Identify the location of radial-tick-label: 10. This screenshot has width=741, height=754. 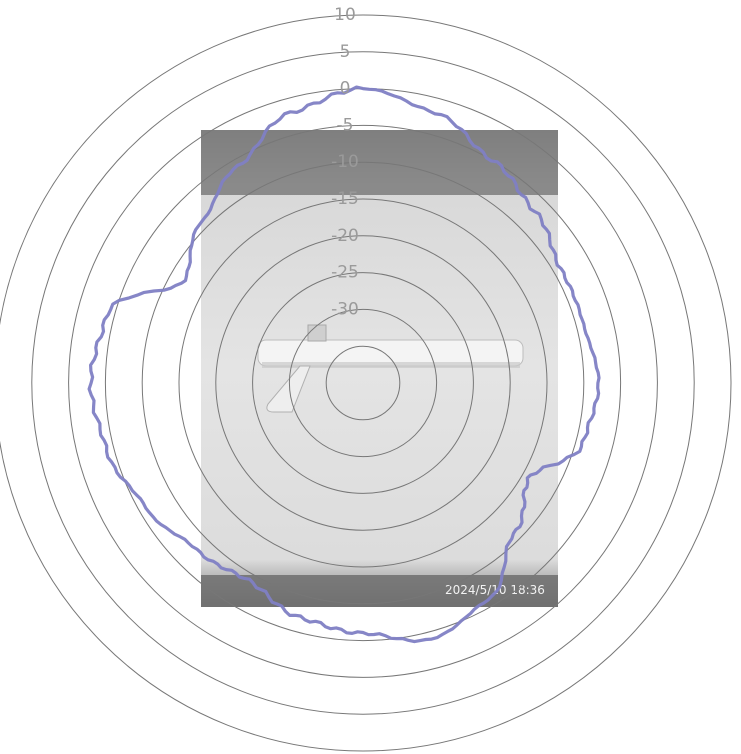
(345, 15).